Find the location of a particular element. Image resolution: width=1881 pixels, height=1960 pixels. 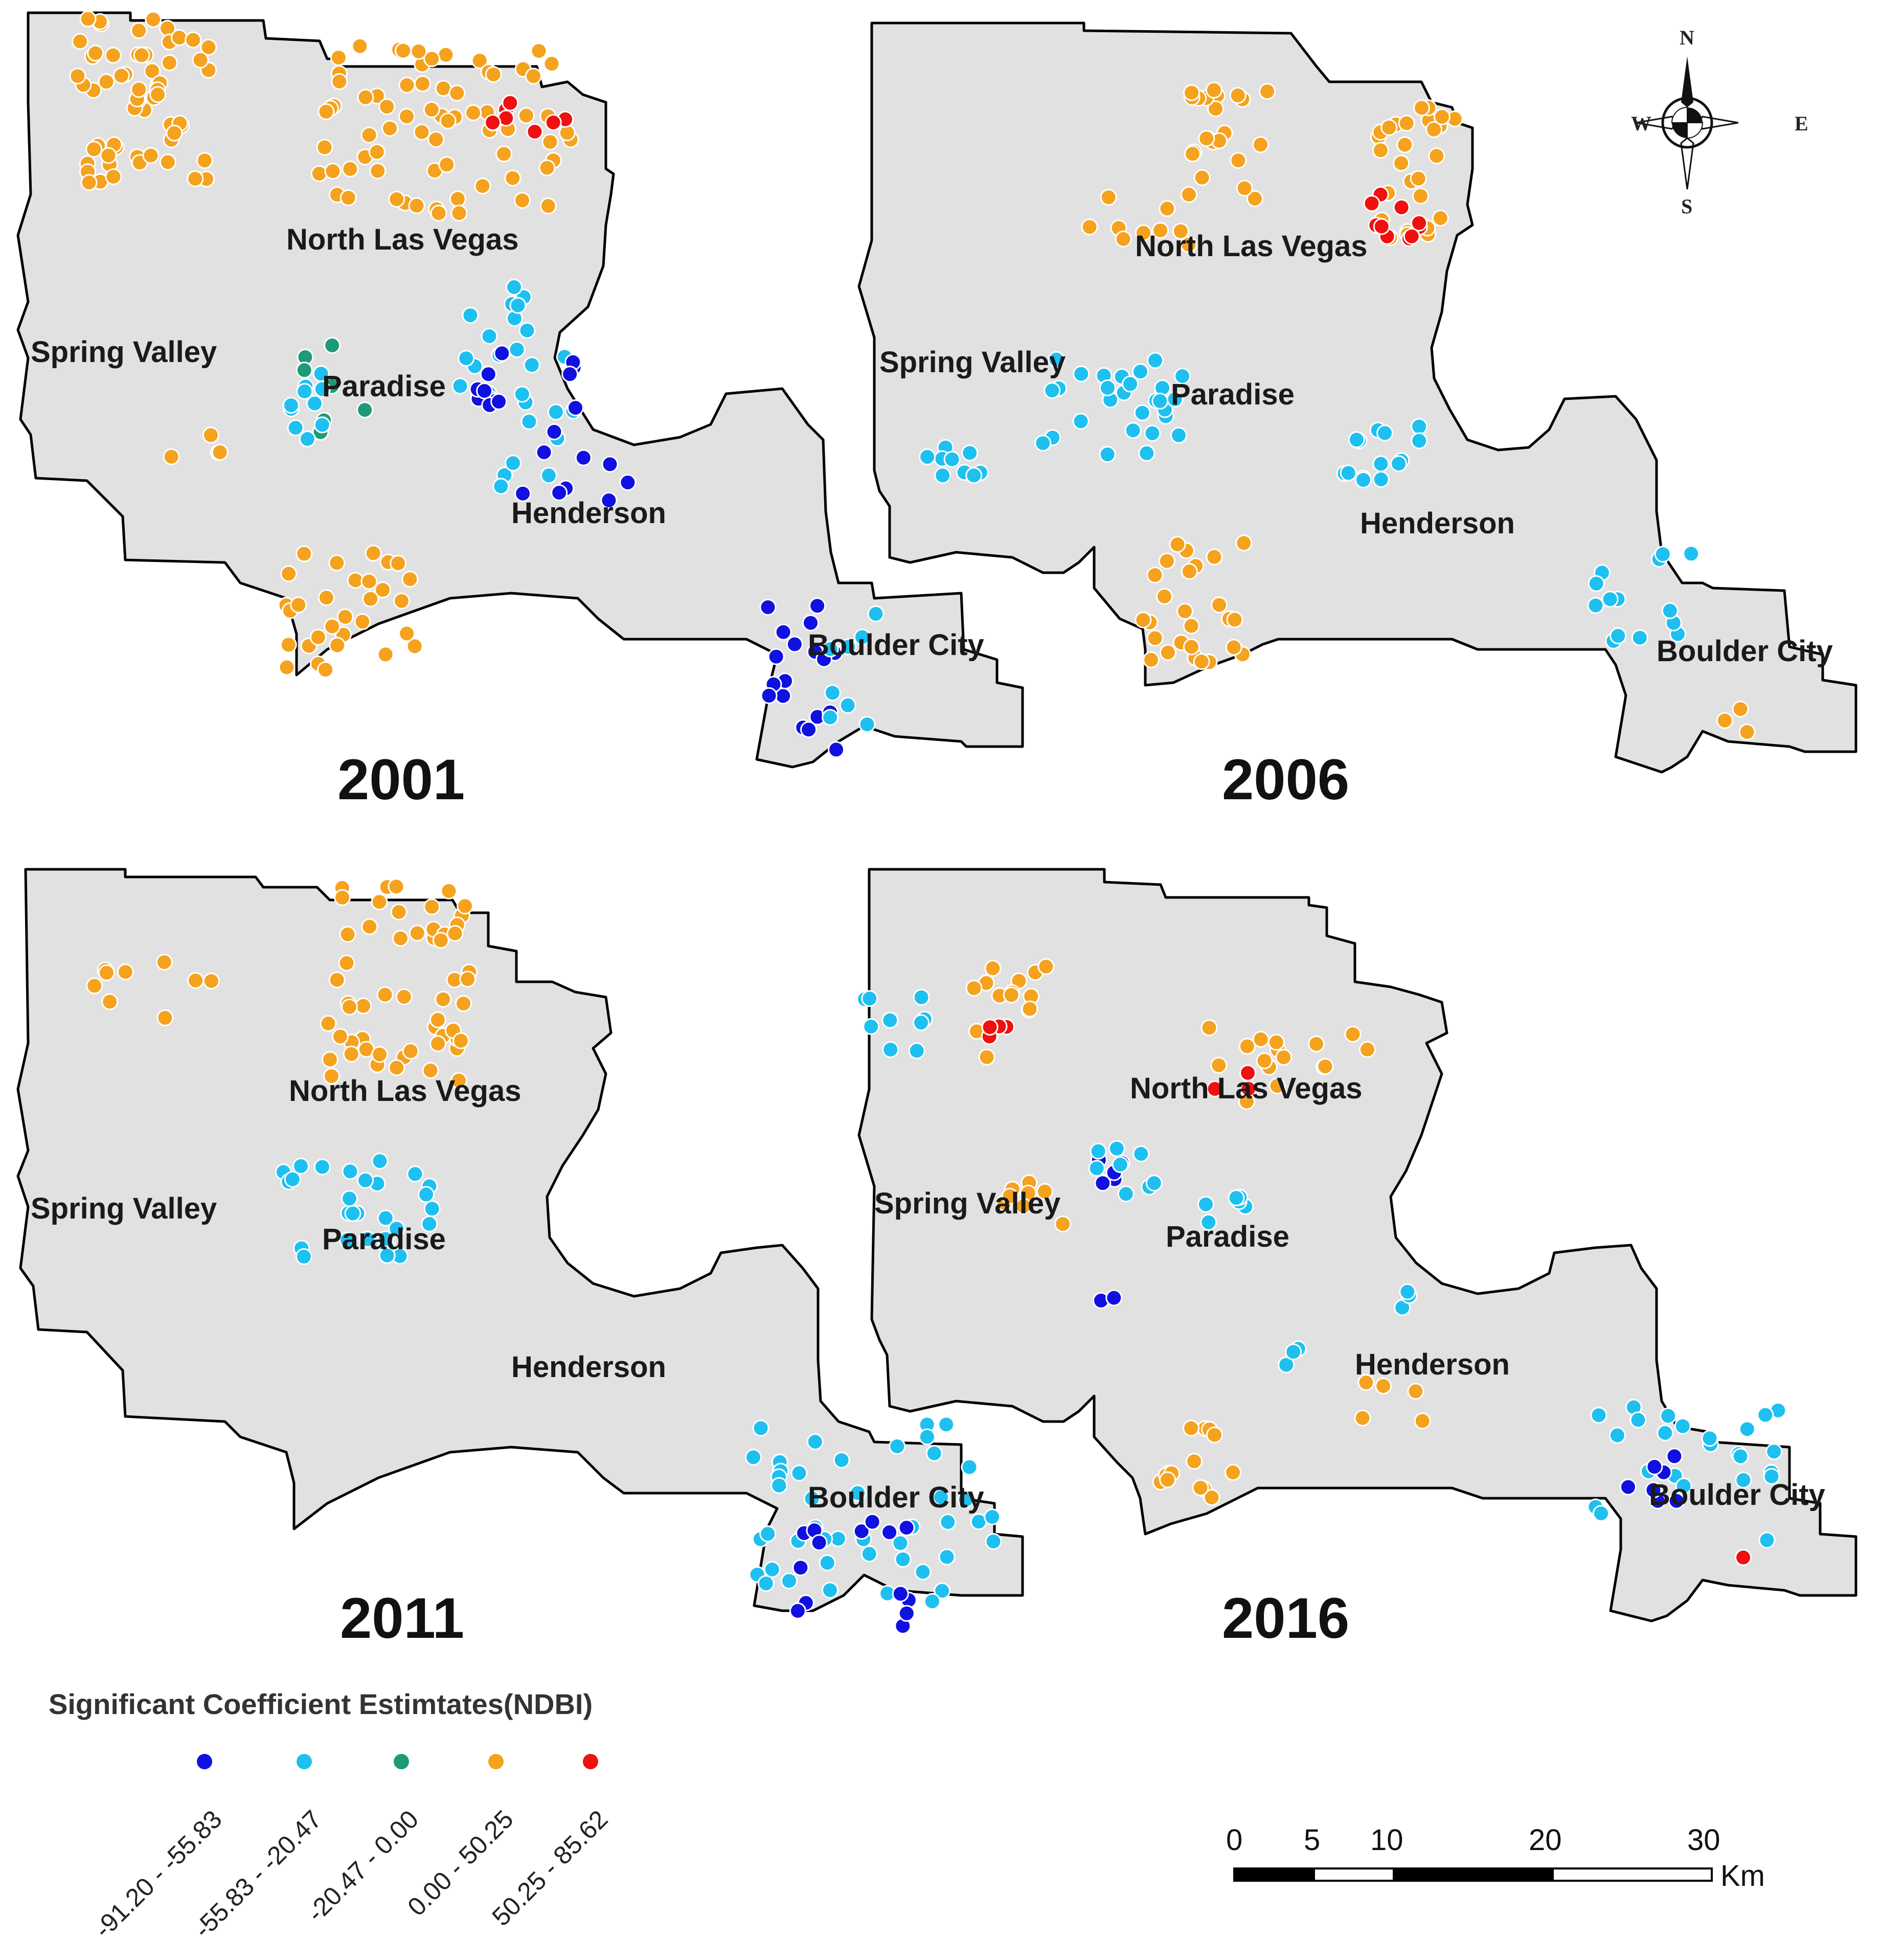

legend-title: Significant Coefficient Estimtates(NDBI) is located at coordinates (321, 1704).